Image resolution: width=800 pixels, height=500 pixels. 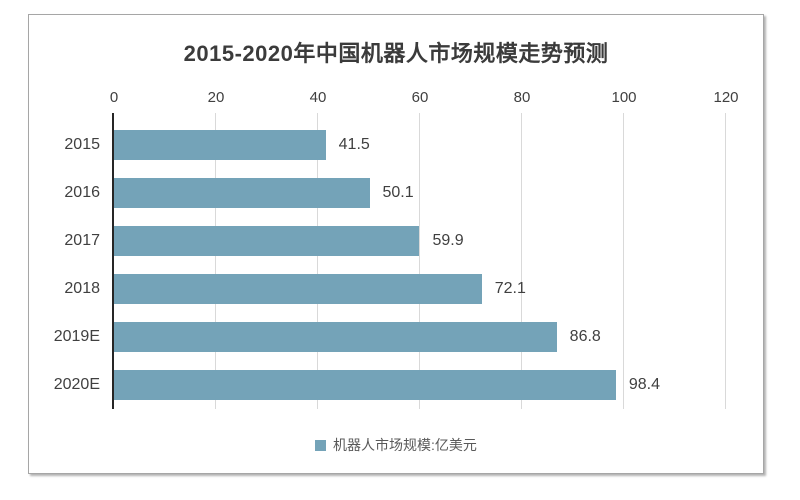 I want to click on x-axis-tick-label: 120, so click(x=726, y=97).